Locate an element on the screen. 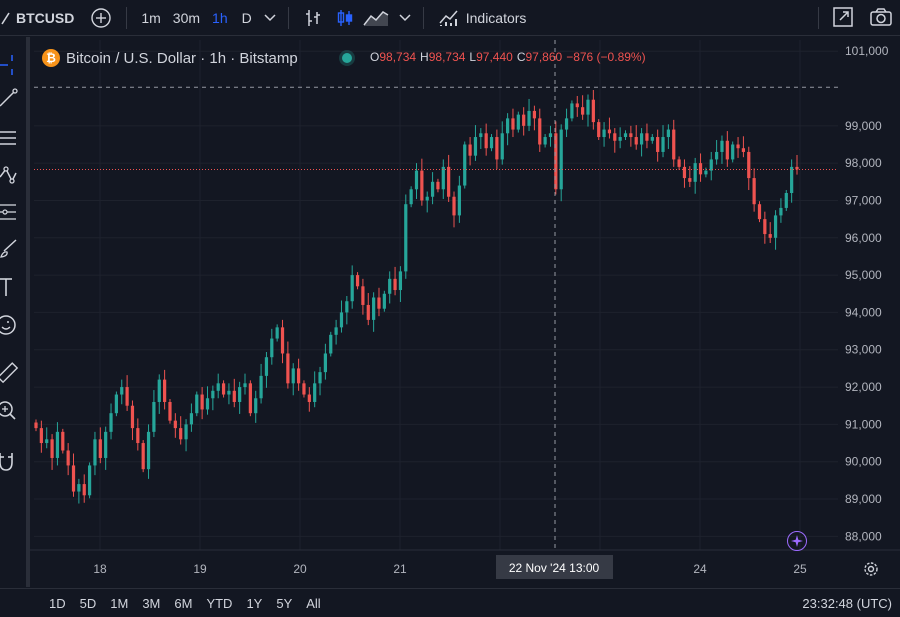 This screenshot has width=900, height=617. sparkle-icon is located at coordinates (797, 541).